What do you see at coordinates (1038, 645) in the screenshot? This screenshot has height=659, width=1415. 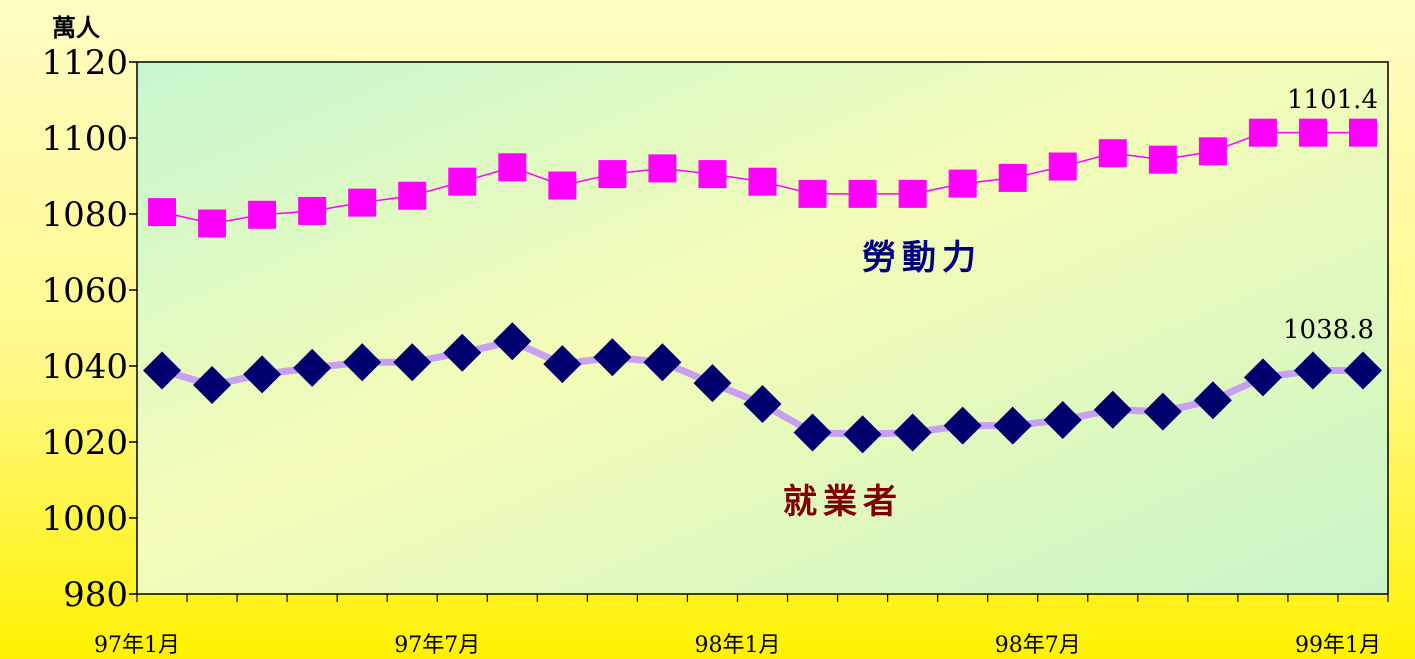 I see `x-tick-label: 98年7月` at bounding box center [1038, 645].